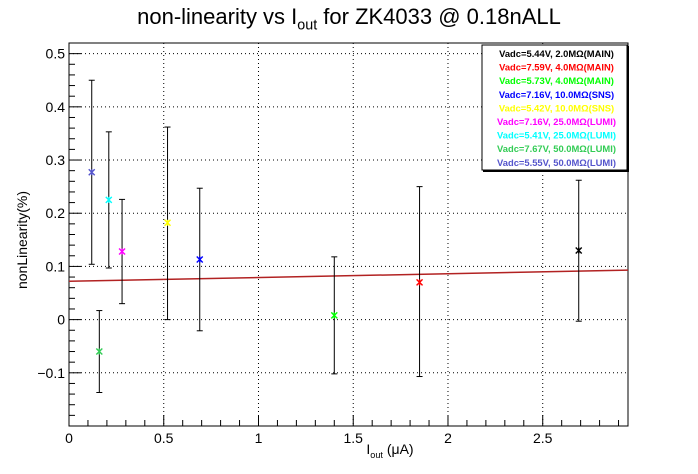 This screenshot has height=474, width=698. What do you see at coordinates (307, 25) in the screenshot?
I see `title-subscript: out` at bounding box center [307, 25].